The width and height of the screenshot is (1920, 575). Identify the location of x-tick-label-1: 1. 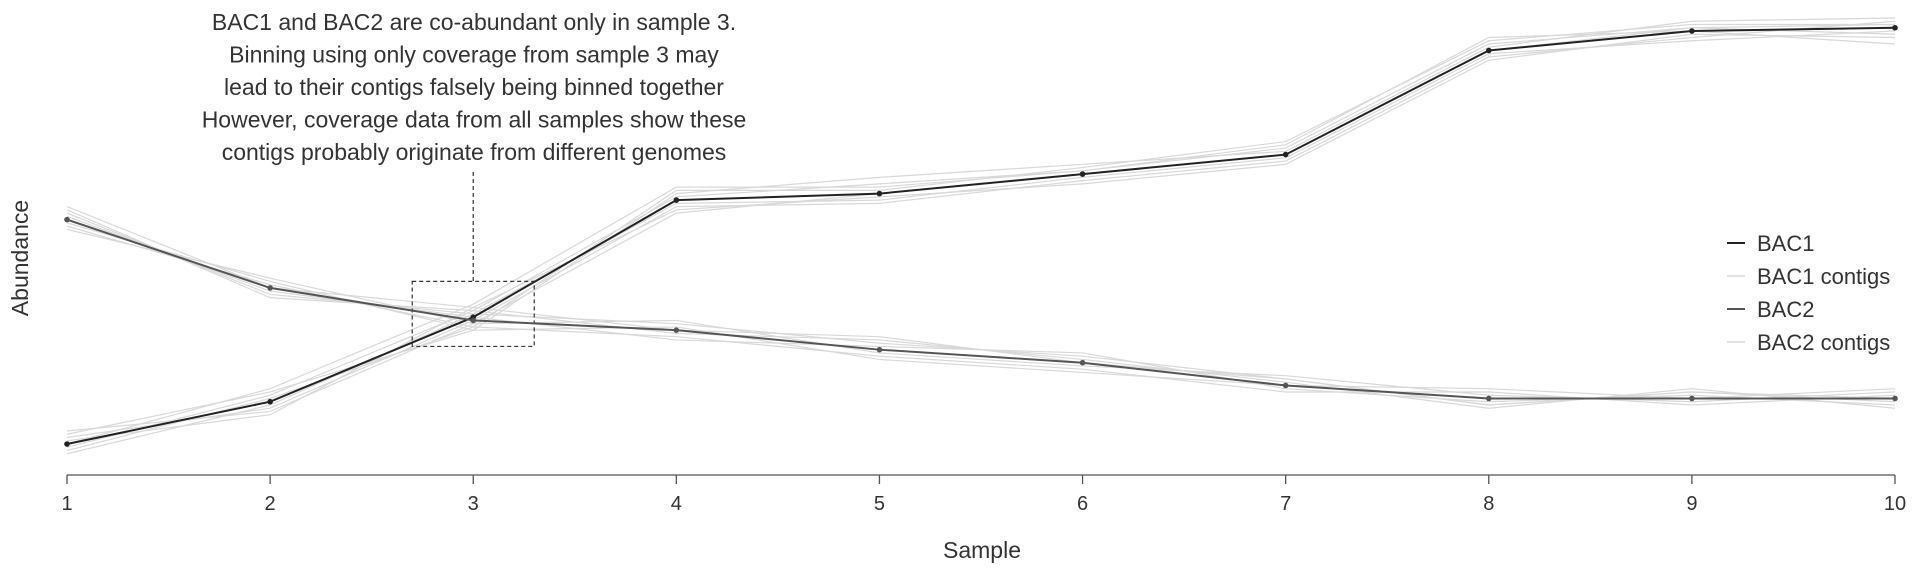
(66, 504).